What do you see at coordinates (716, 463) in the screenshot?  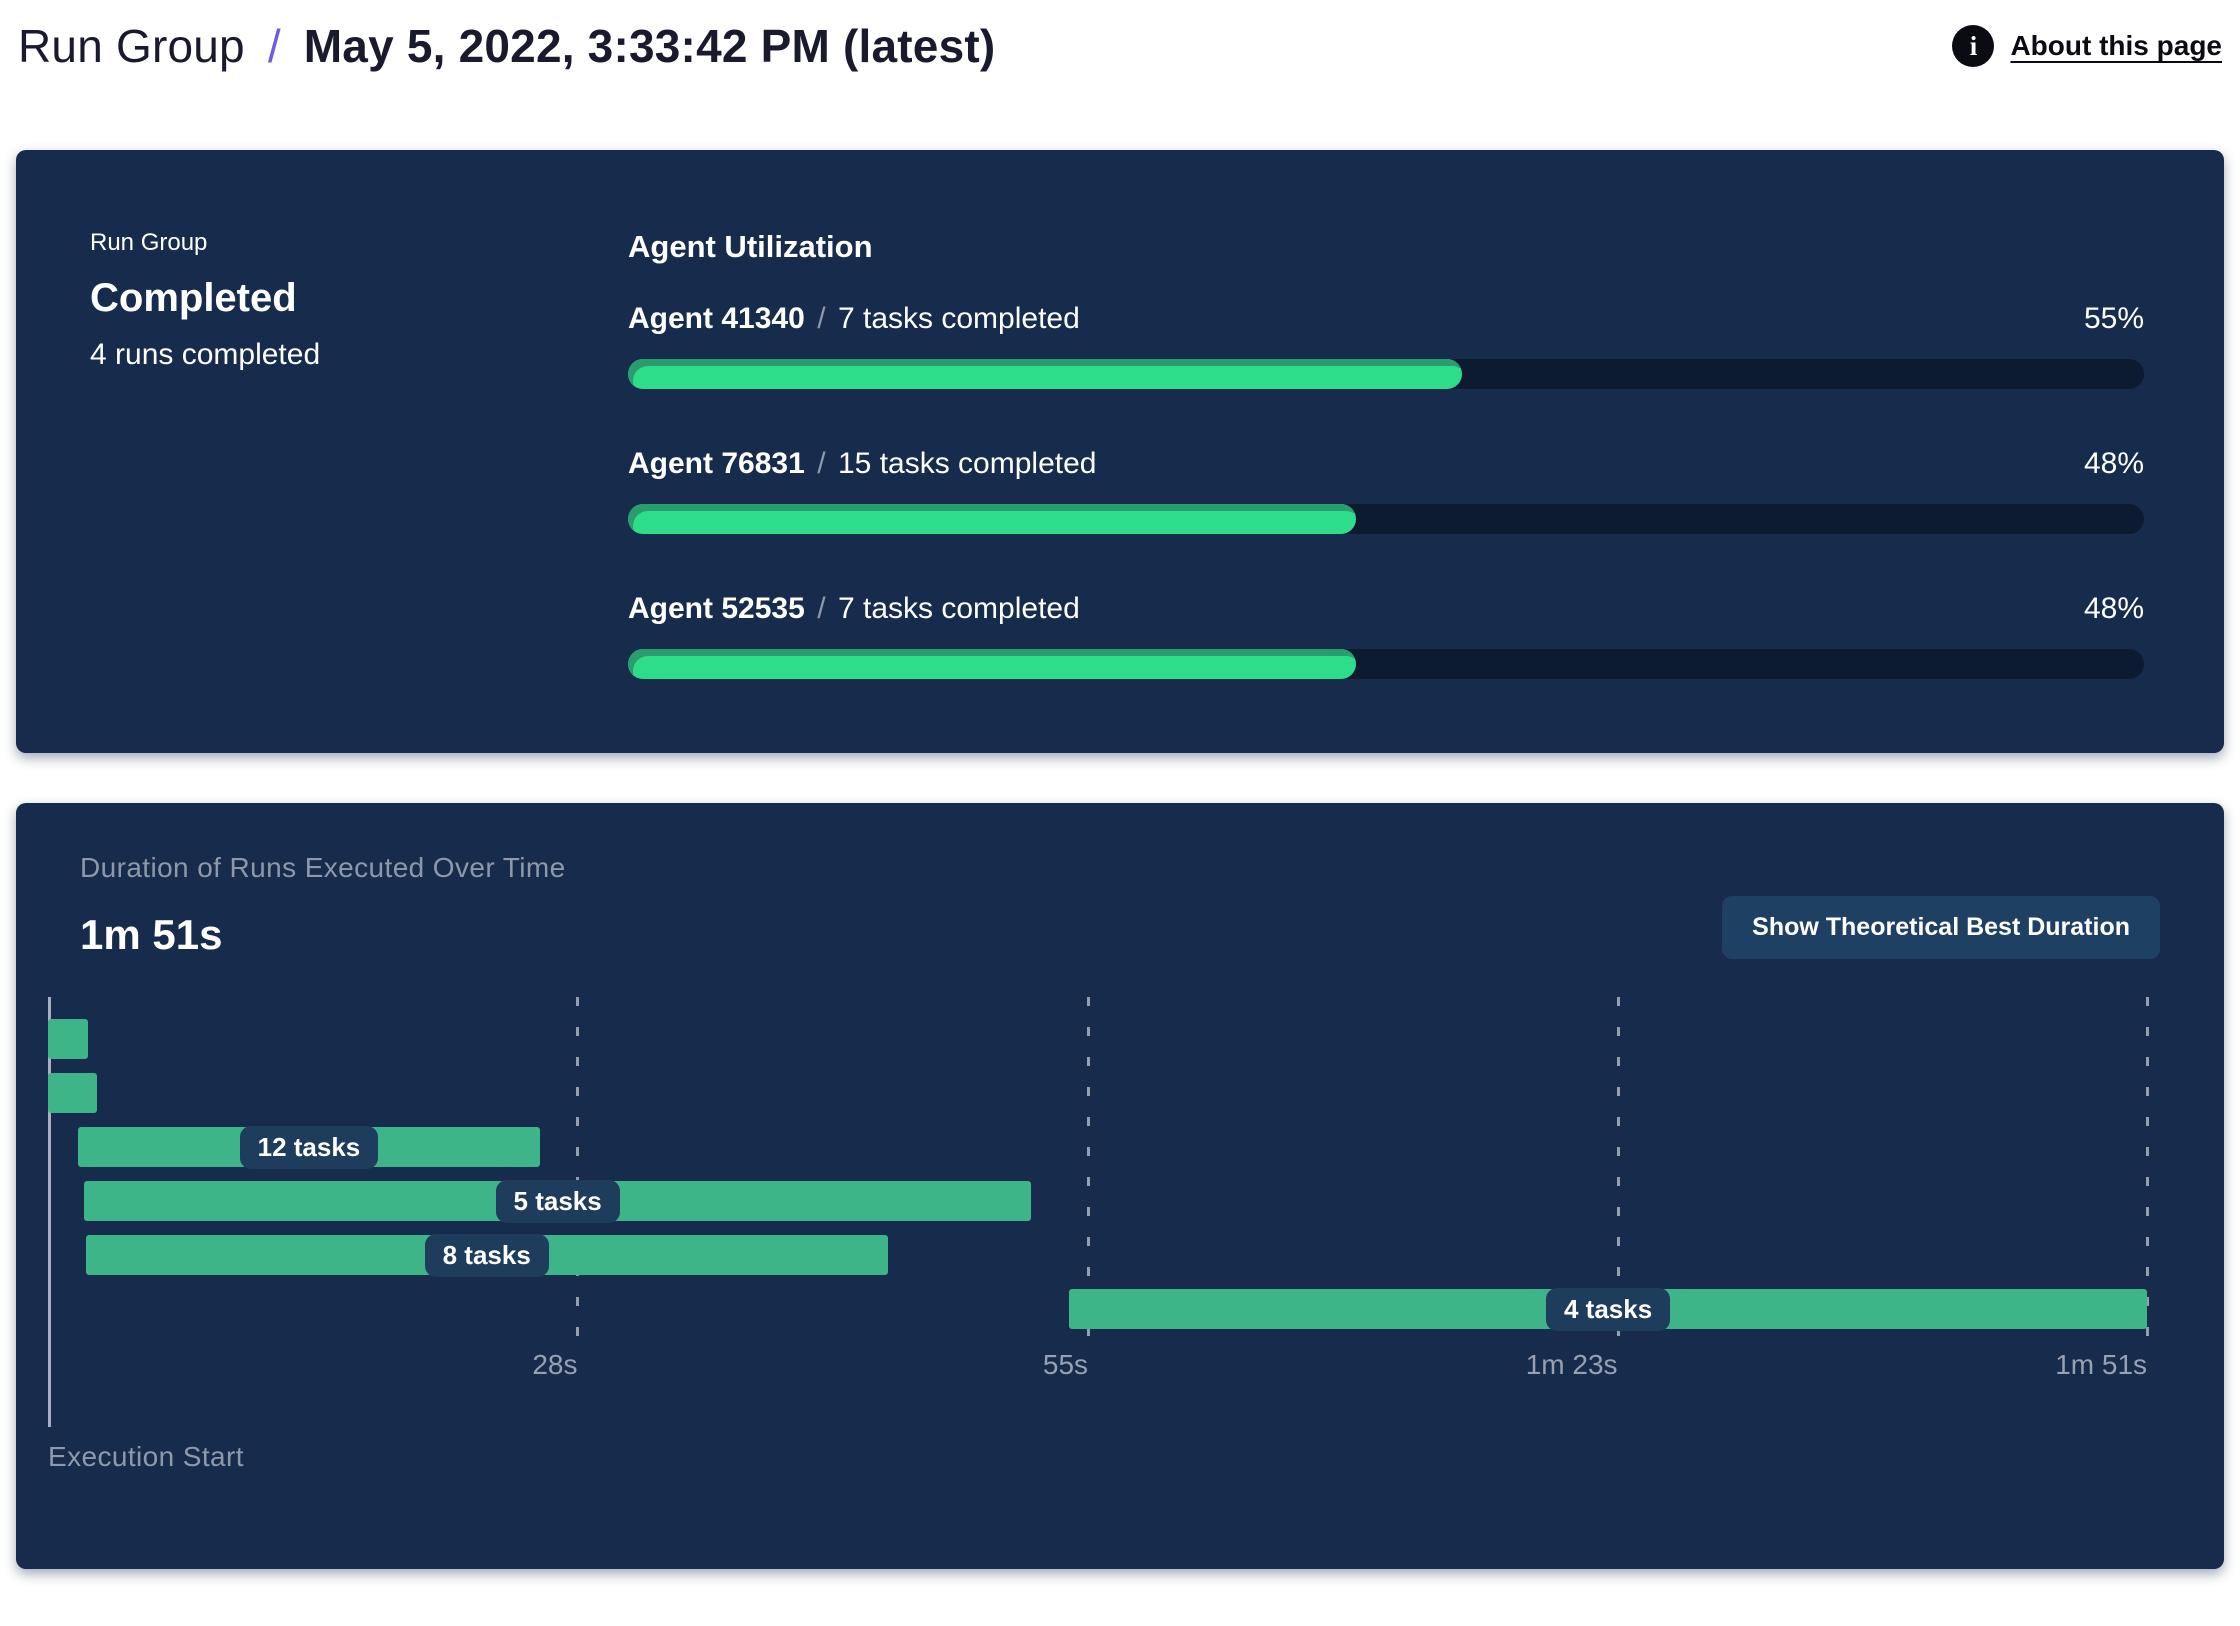 I see `agent-name: Agent 76831` at bounding box center [716, 463].